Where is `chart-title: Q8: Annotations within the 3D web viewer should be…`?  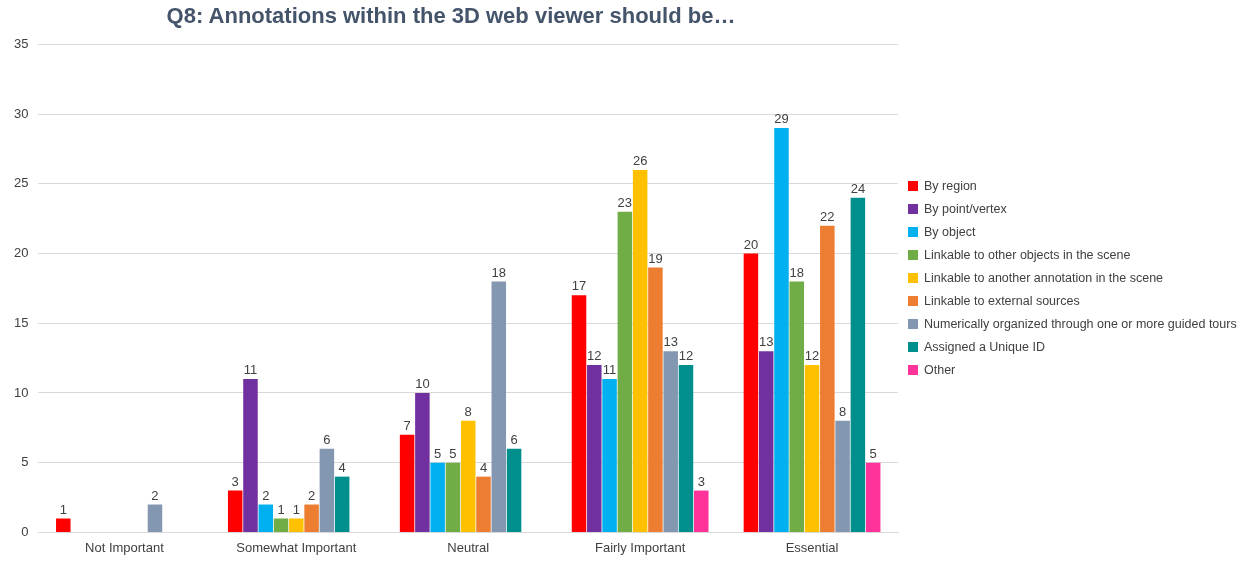 chart-title: Q8: Annotations within the 3D web viewer should be… is located at coordinates (451, 16).